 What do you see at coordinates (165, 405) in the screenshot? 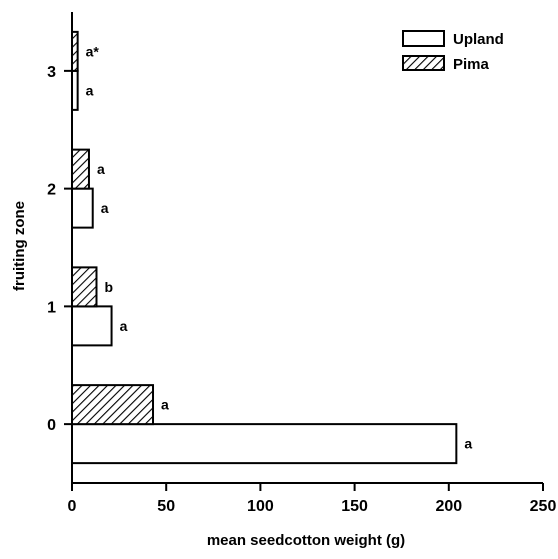
I see `bar-label-pima-zone-0: a` at bounding box center [165, 405].